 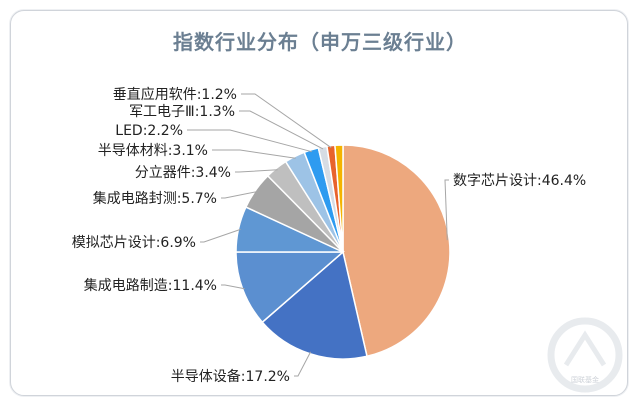 What do you see at coordinates (585, 355) in the screenshot?
I see `watermark-logo: 国联基金` at bounding box center [585, 355].